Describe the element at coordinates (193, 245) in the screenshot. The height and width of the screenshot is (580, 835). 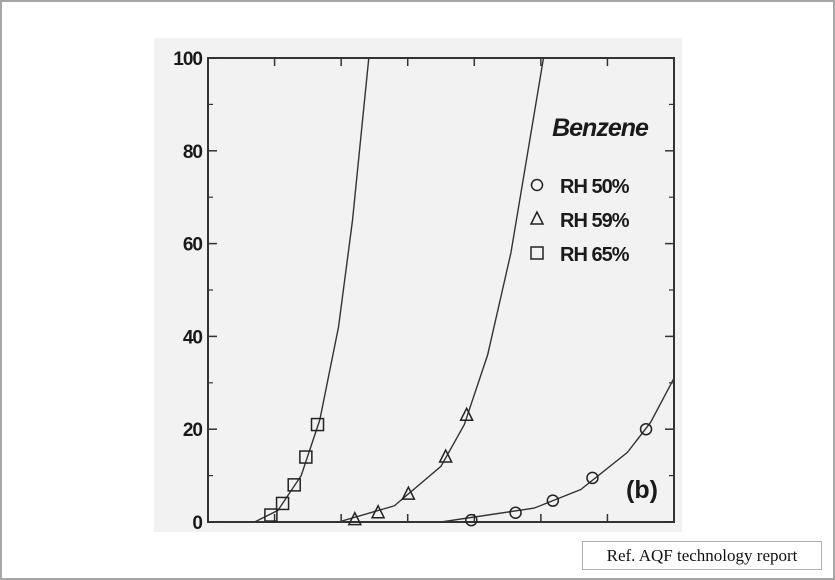
I see `y-tick-label: 60` at that location.